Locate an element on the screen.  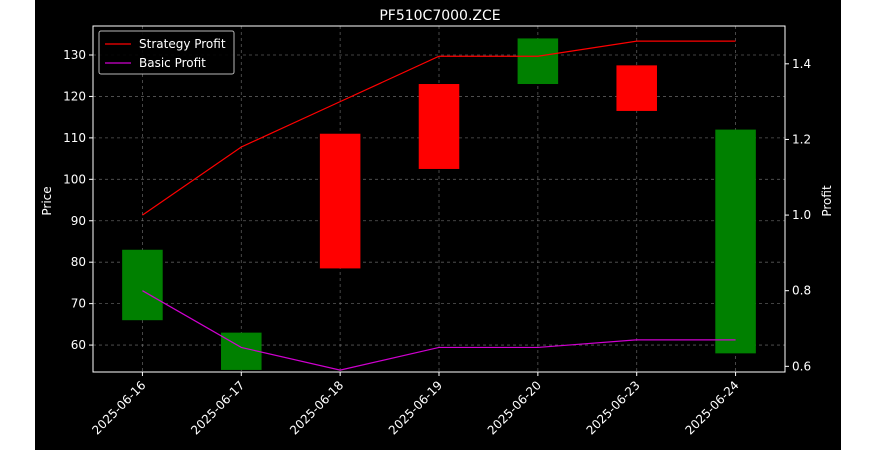
right-axis: 0.6 0.8 1.0 1.2 1.4 is located at coordinates (798, 215).